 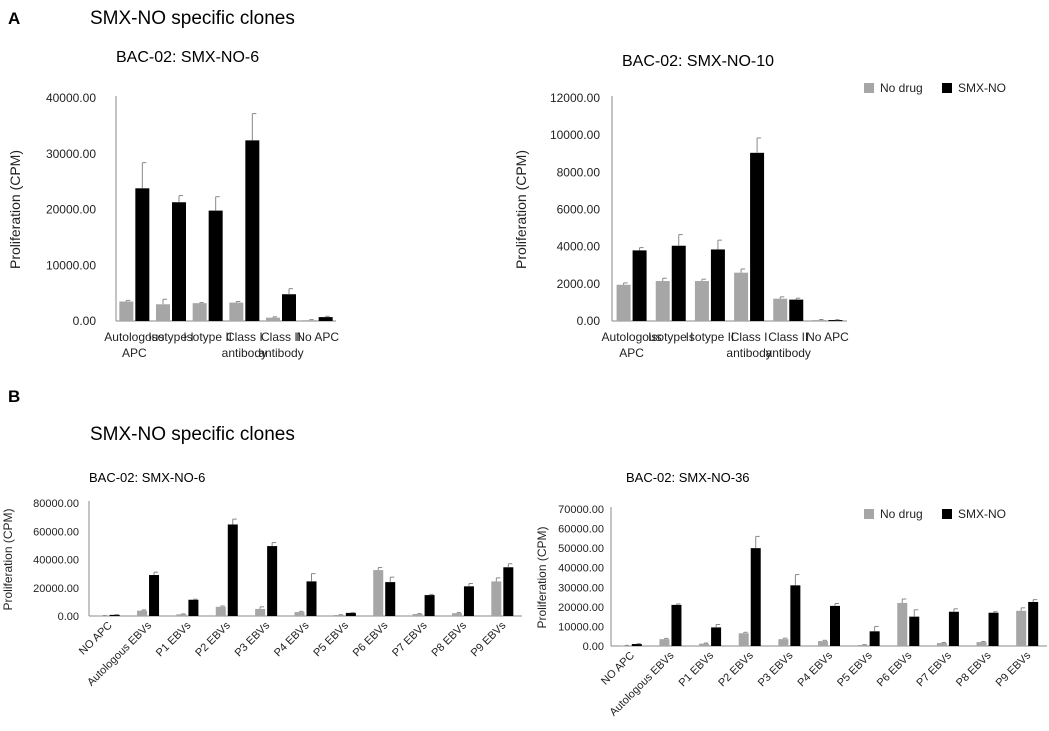 I want to click on x-tick-label: No APC, so click(x=317, y=337).